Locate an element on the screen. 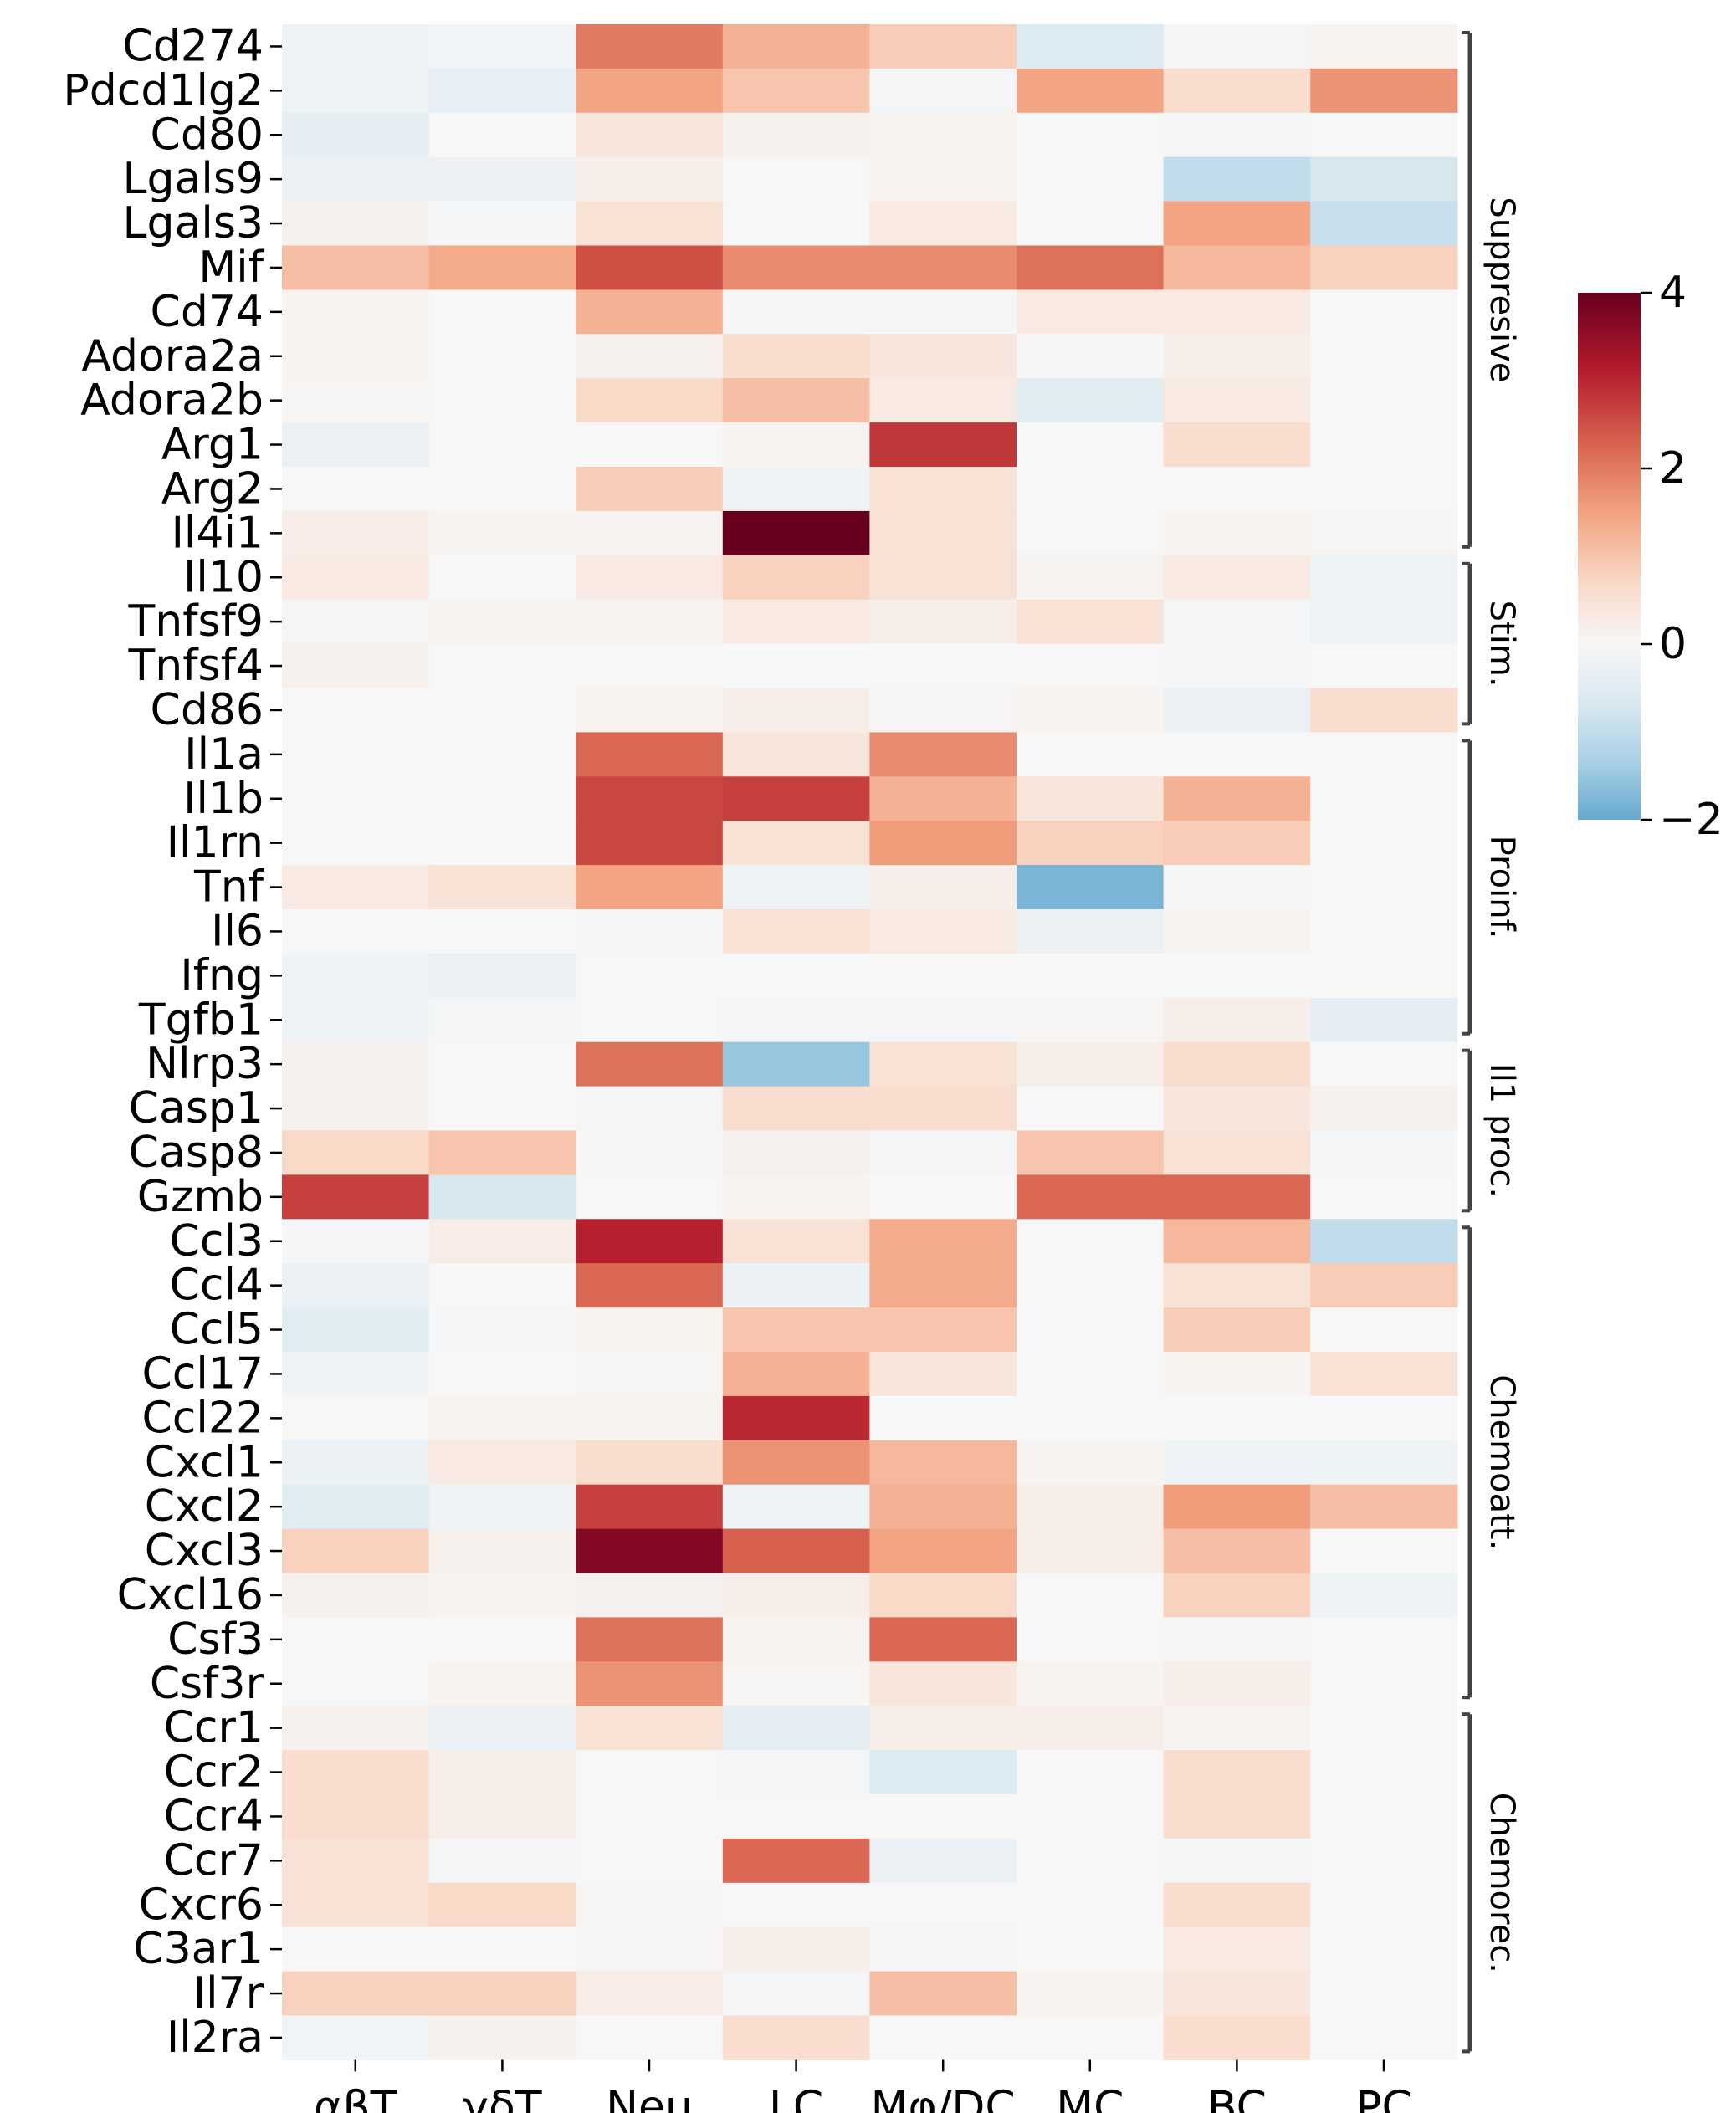 Image resolution: width=1736 pixels, height=2113 pixels. row-label: Ccl4 is located at coordinates (217, 1286).